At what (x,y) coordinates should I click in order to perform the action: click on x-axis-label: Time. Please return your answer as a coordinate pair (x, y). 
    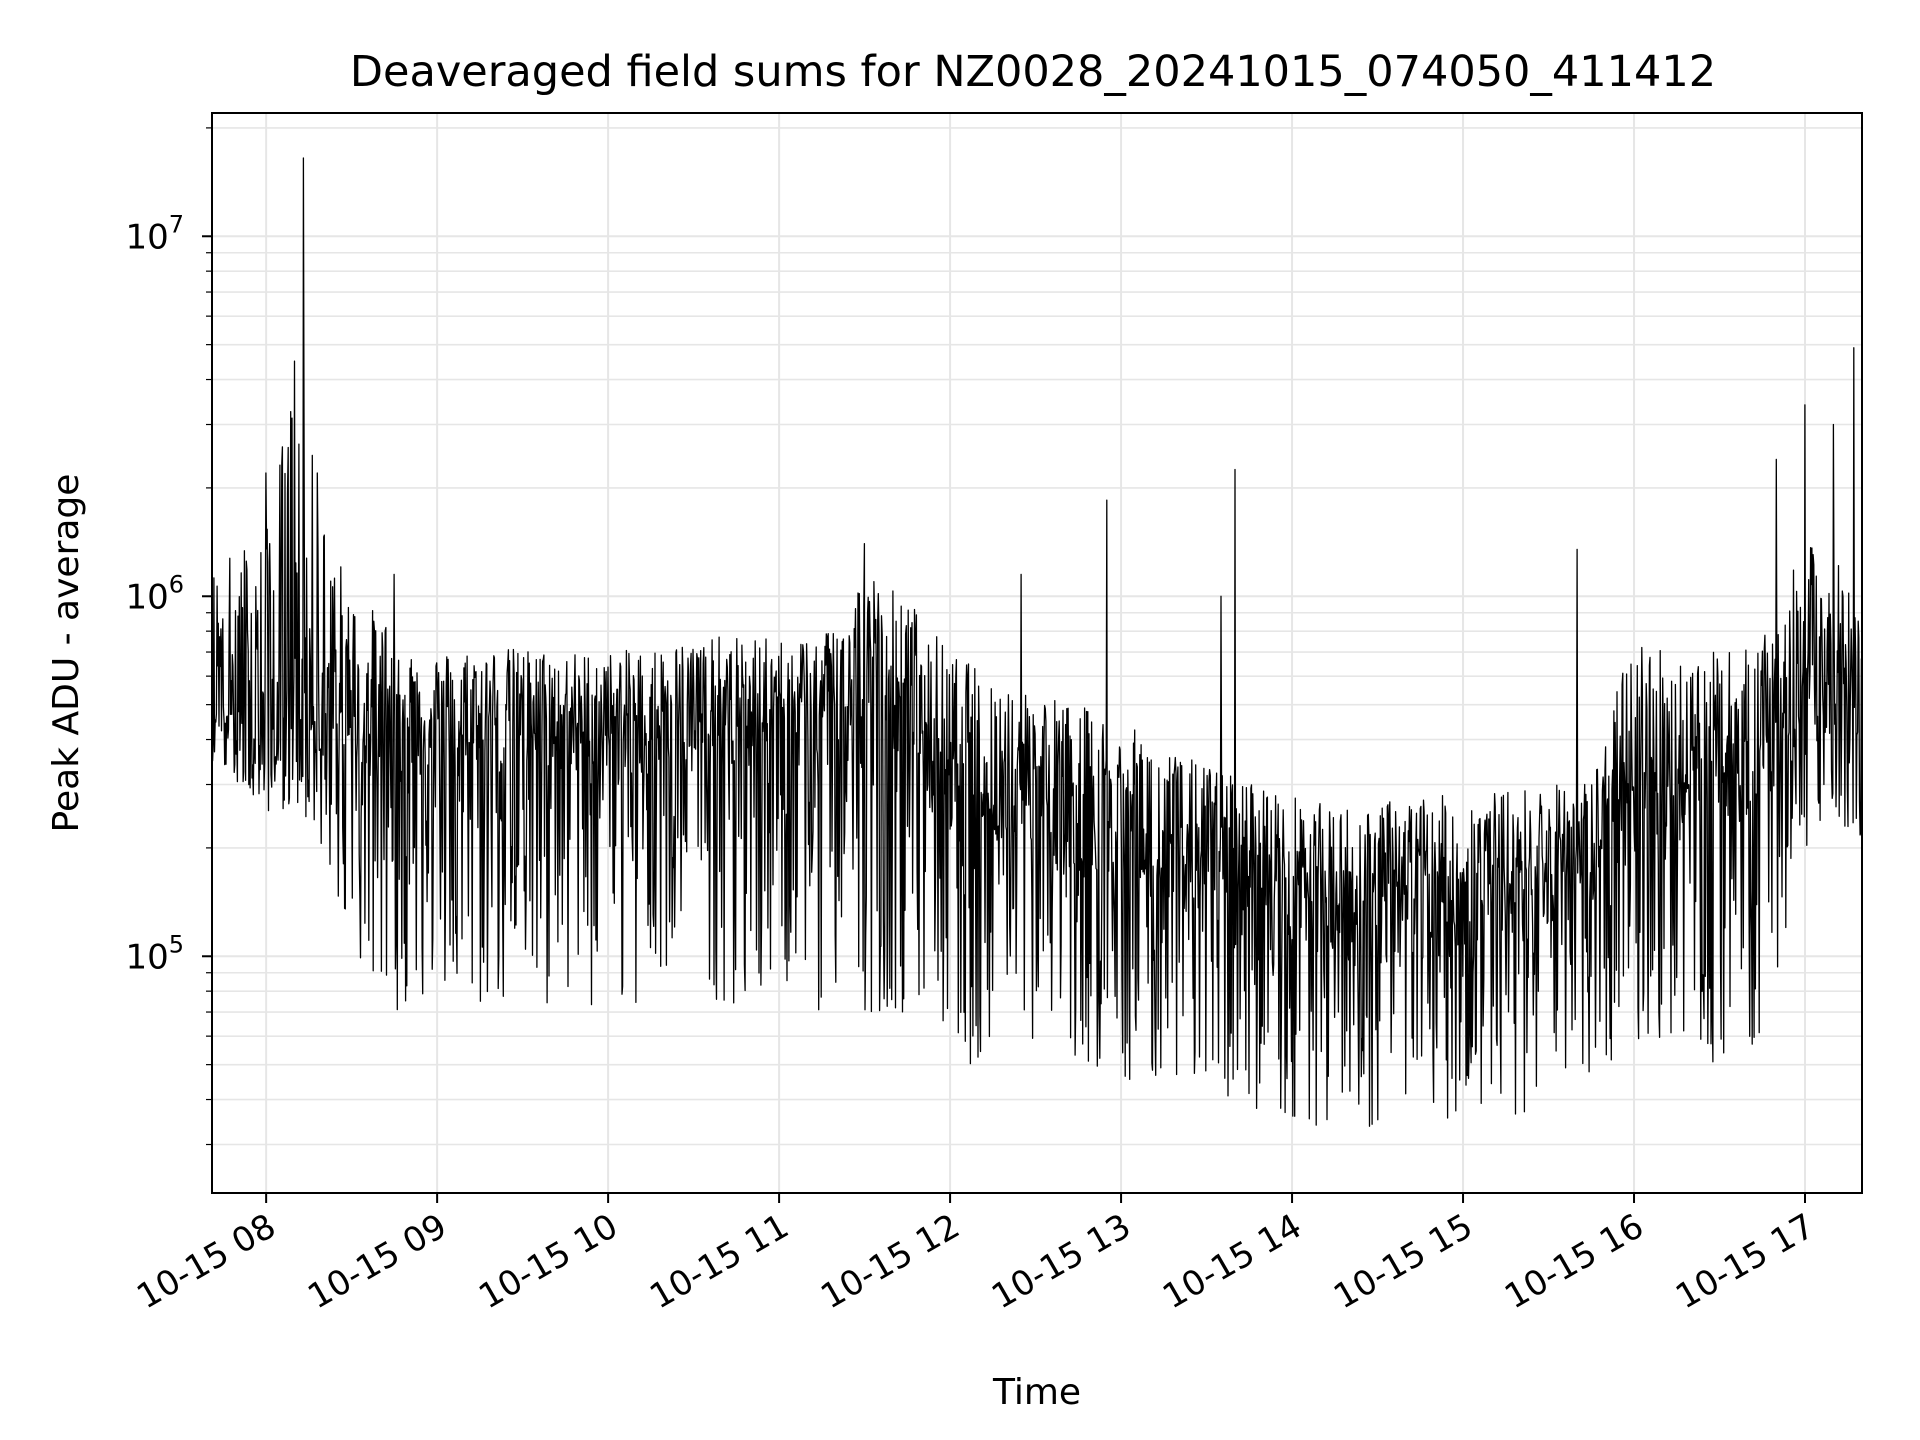
    Looking at the image, I should click on (1036, 1392).